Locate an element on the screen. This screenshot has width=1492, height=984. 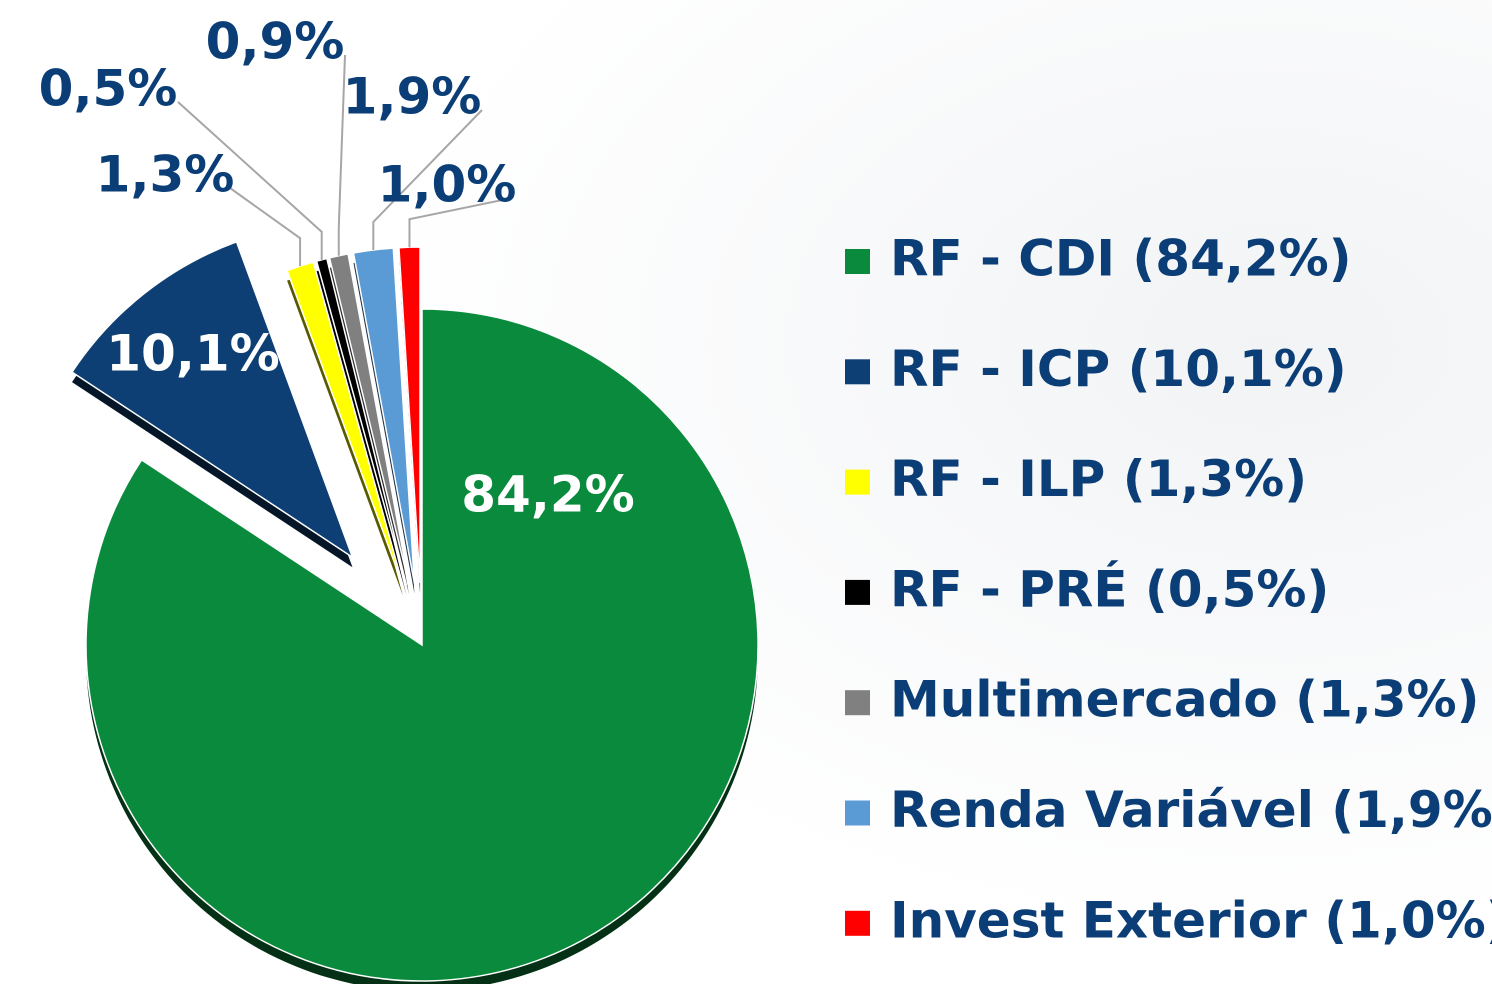
data-label: 0,5% is located at coordinates (108, 89).